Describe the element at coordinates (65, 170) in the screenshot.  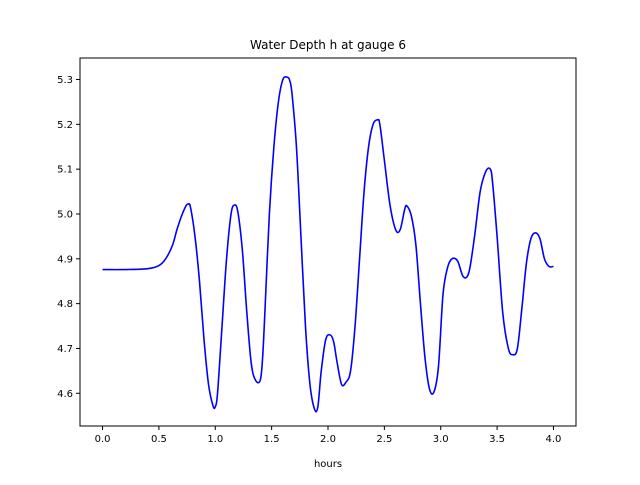
I see `y-tick-label: 5.1` at that location.